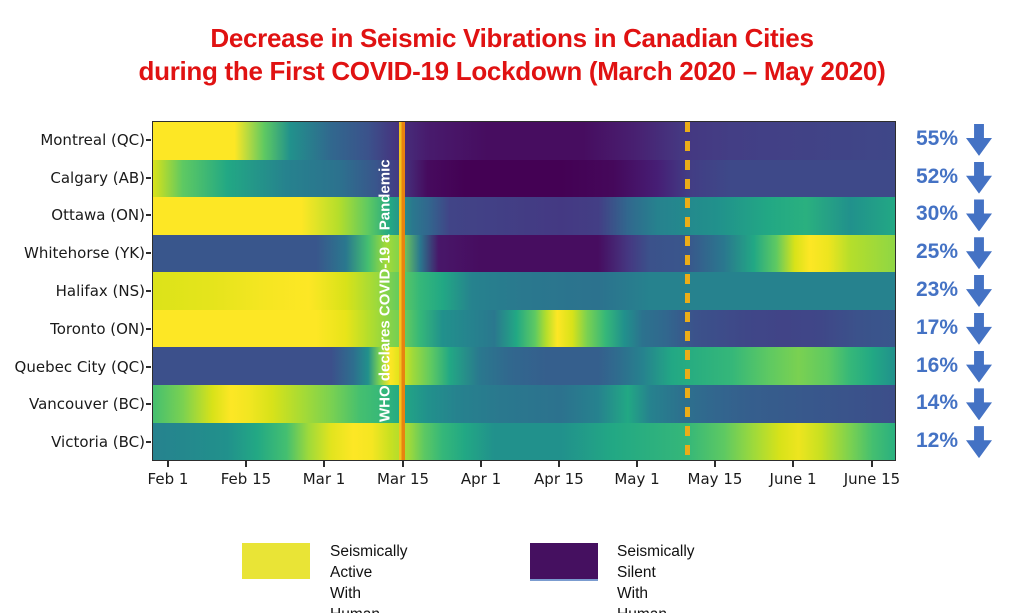 The image size is (1024, 613). I want to click on decrease-percent-label: 17%, so click(936, 327).